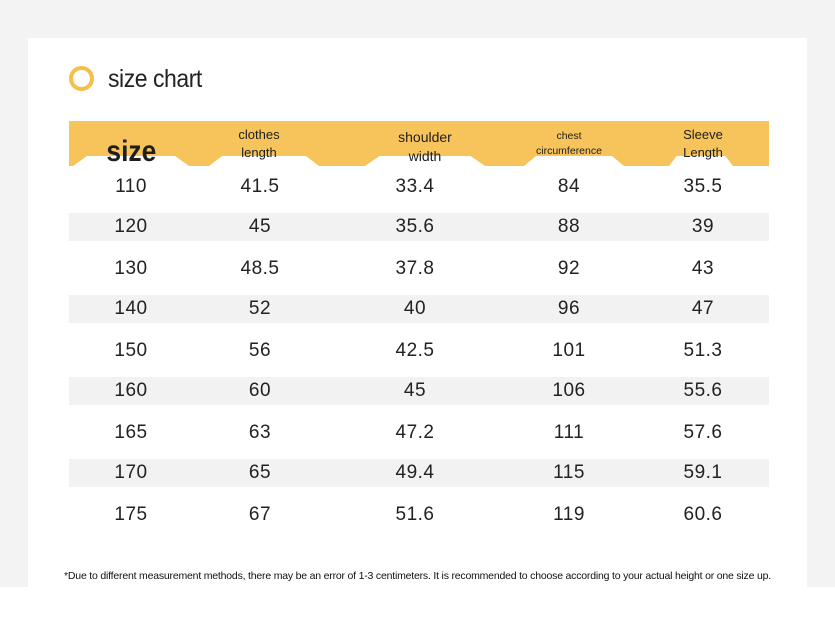 This screenshot has height=627, width=835. Describe the element at coordinates (569, 268) in the screenshot. I see `cell-chest: 92` at that location.